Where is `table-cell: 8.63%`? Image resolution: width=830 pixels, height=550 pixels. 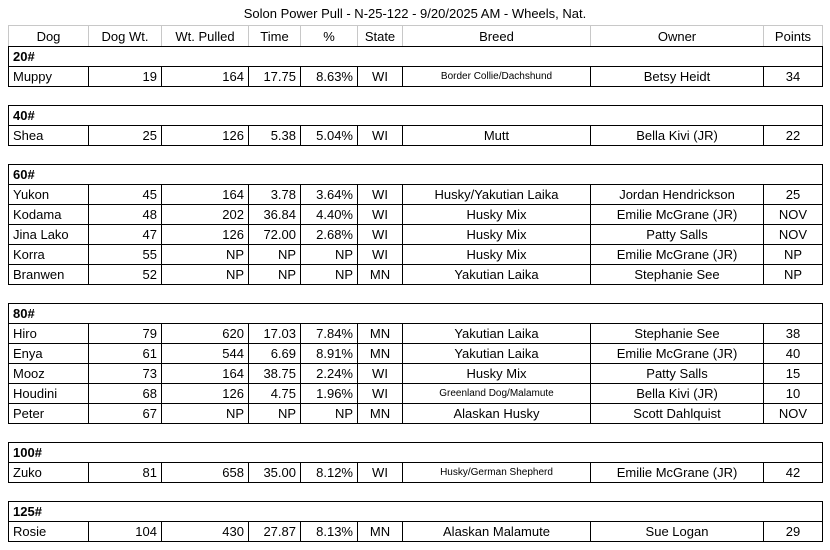
table-cell: 8.63% is located at coordinates (329, 76).